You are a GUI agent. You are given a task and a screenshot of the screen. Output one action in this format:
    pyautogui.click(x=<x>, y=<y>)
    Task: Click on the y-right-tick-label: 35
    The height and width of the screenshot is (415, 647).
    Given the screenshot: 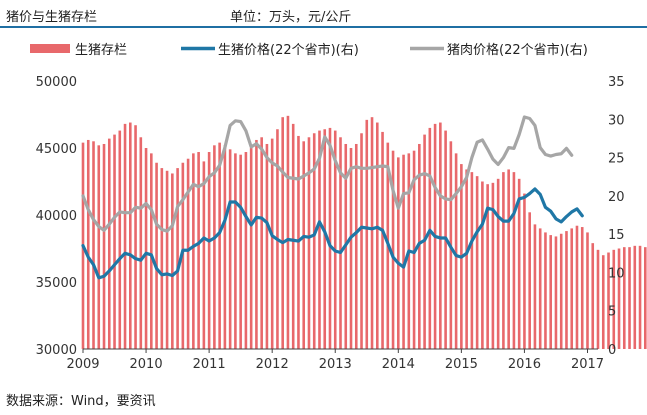 What is the action you would take?
    pyautogui.click(x=616, y=82)
    